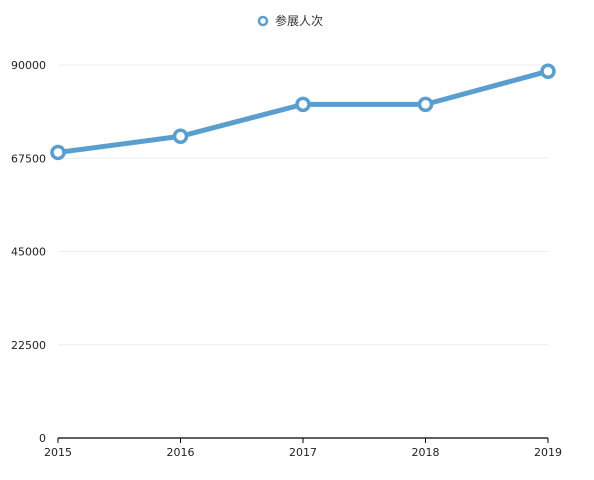  I want to click on x-tick-label: 2017, so click(303, 452).